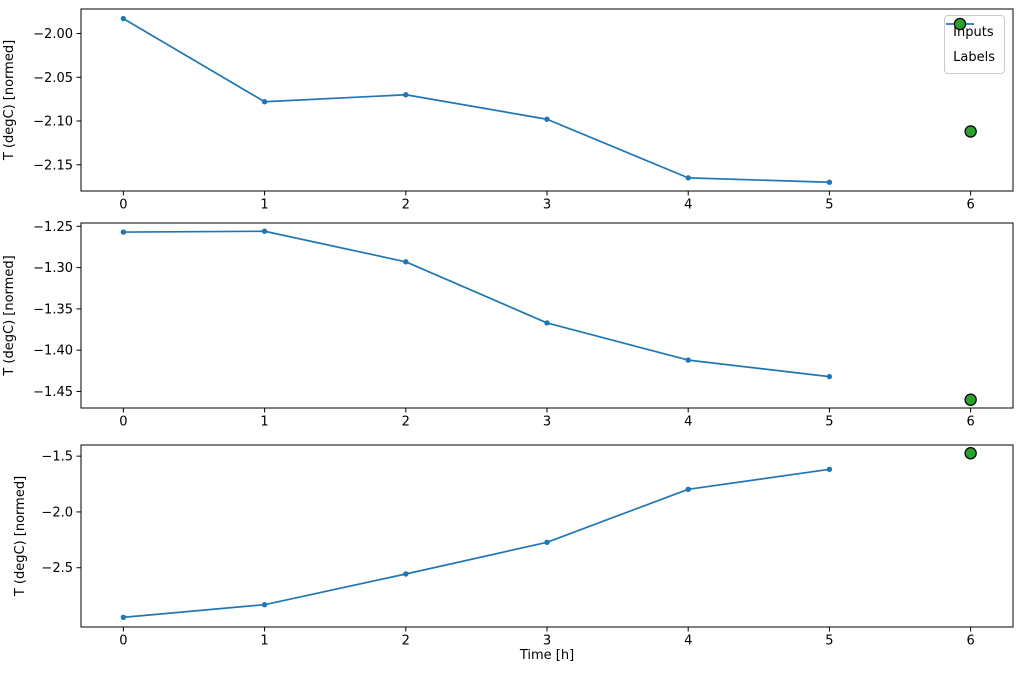 The image size is (1021, 679). What do you see at coordinates (53, 351) in the screenshot?
I see `y-tick-label: −1.40` at bounding box center [53, 351].